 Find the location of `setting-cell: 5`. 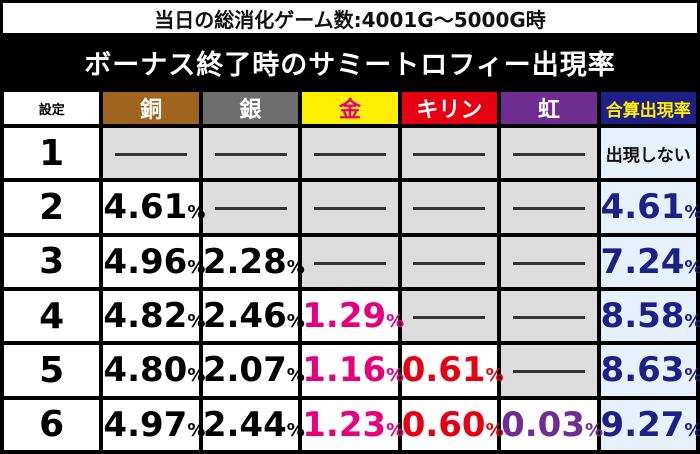

setting-cell: 5 is located at coordinates (52, 370).